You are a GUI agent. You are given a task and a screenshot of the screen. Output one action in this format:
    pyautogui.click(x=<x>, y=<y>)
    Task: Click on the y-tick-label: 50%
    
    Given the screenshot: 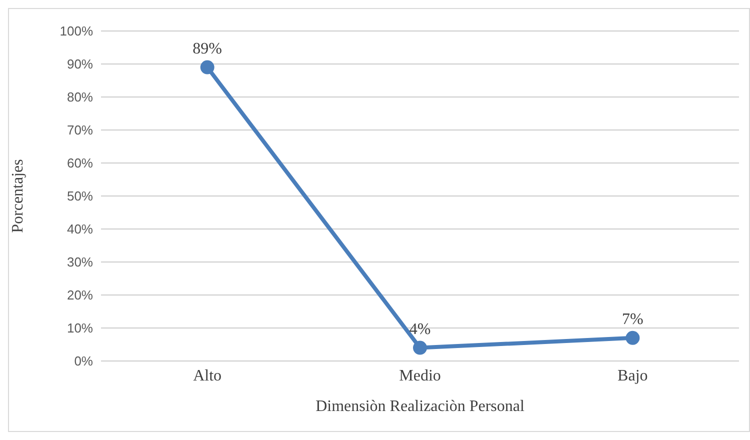 What is the action you would take?
    pyautogui.click(x=80, y=196)
    